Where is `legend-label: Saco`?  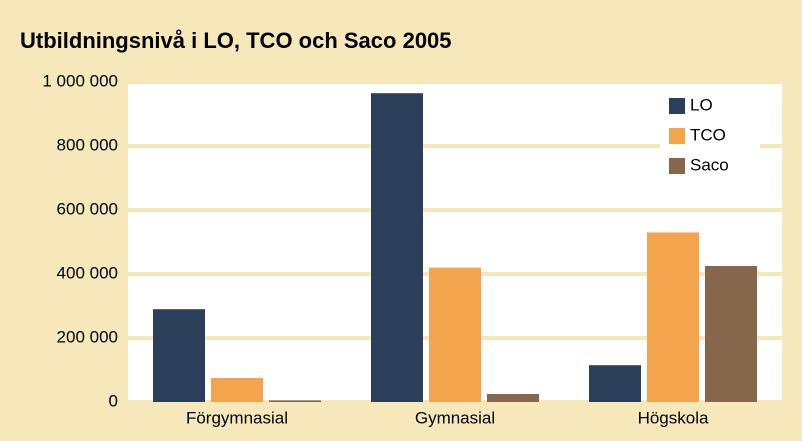 legend-label: Saco is located at coordinates (709, 164).